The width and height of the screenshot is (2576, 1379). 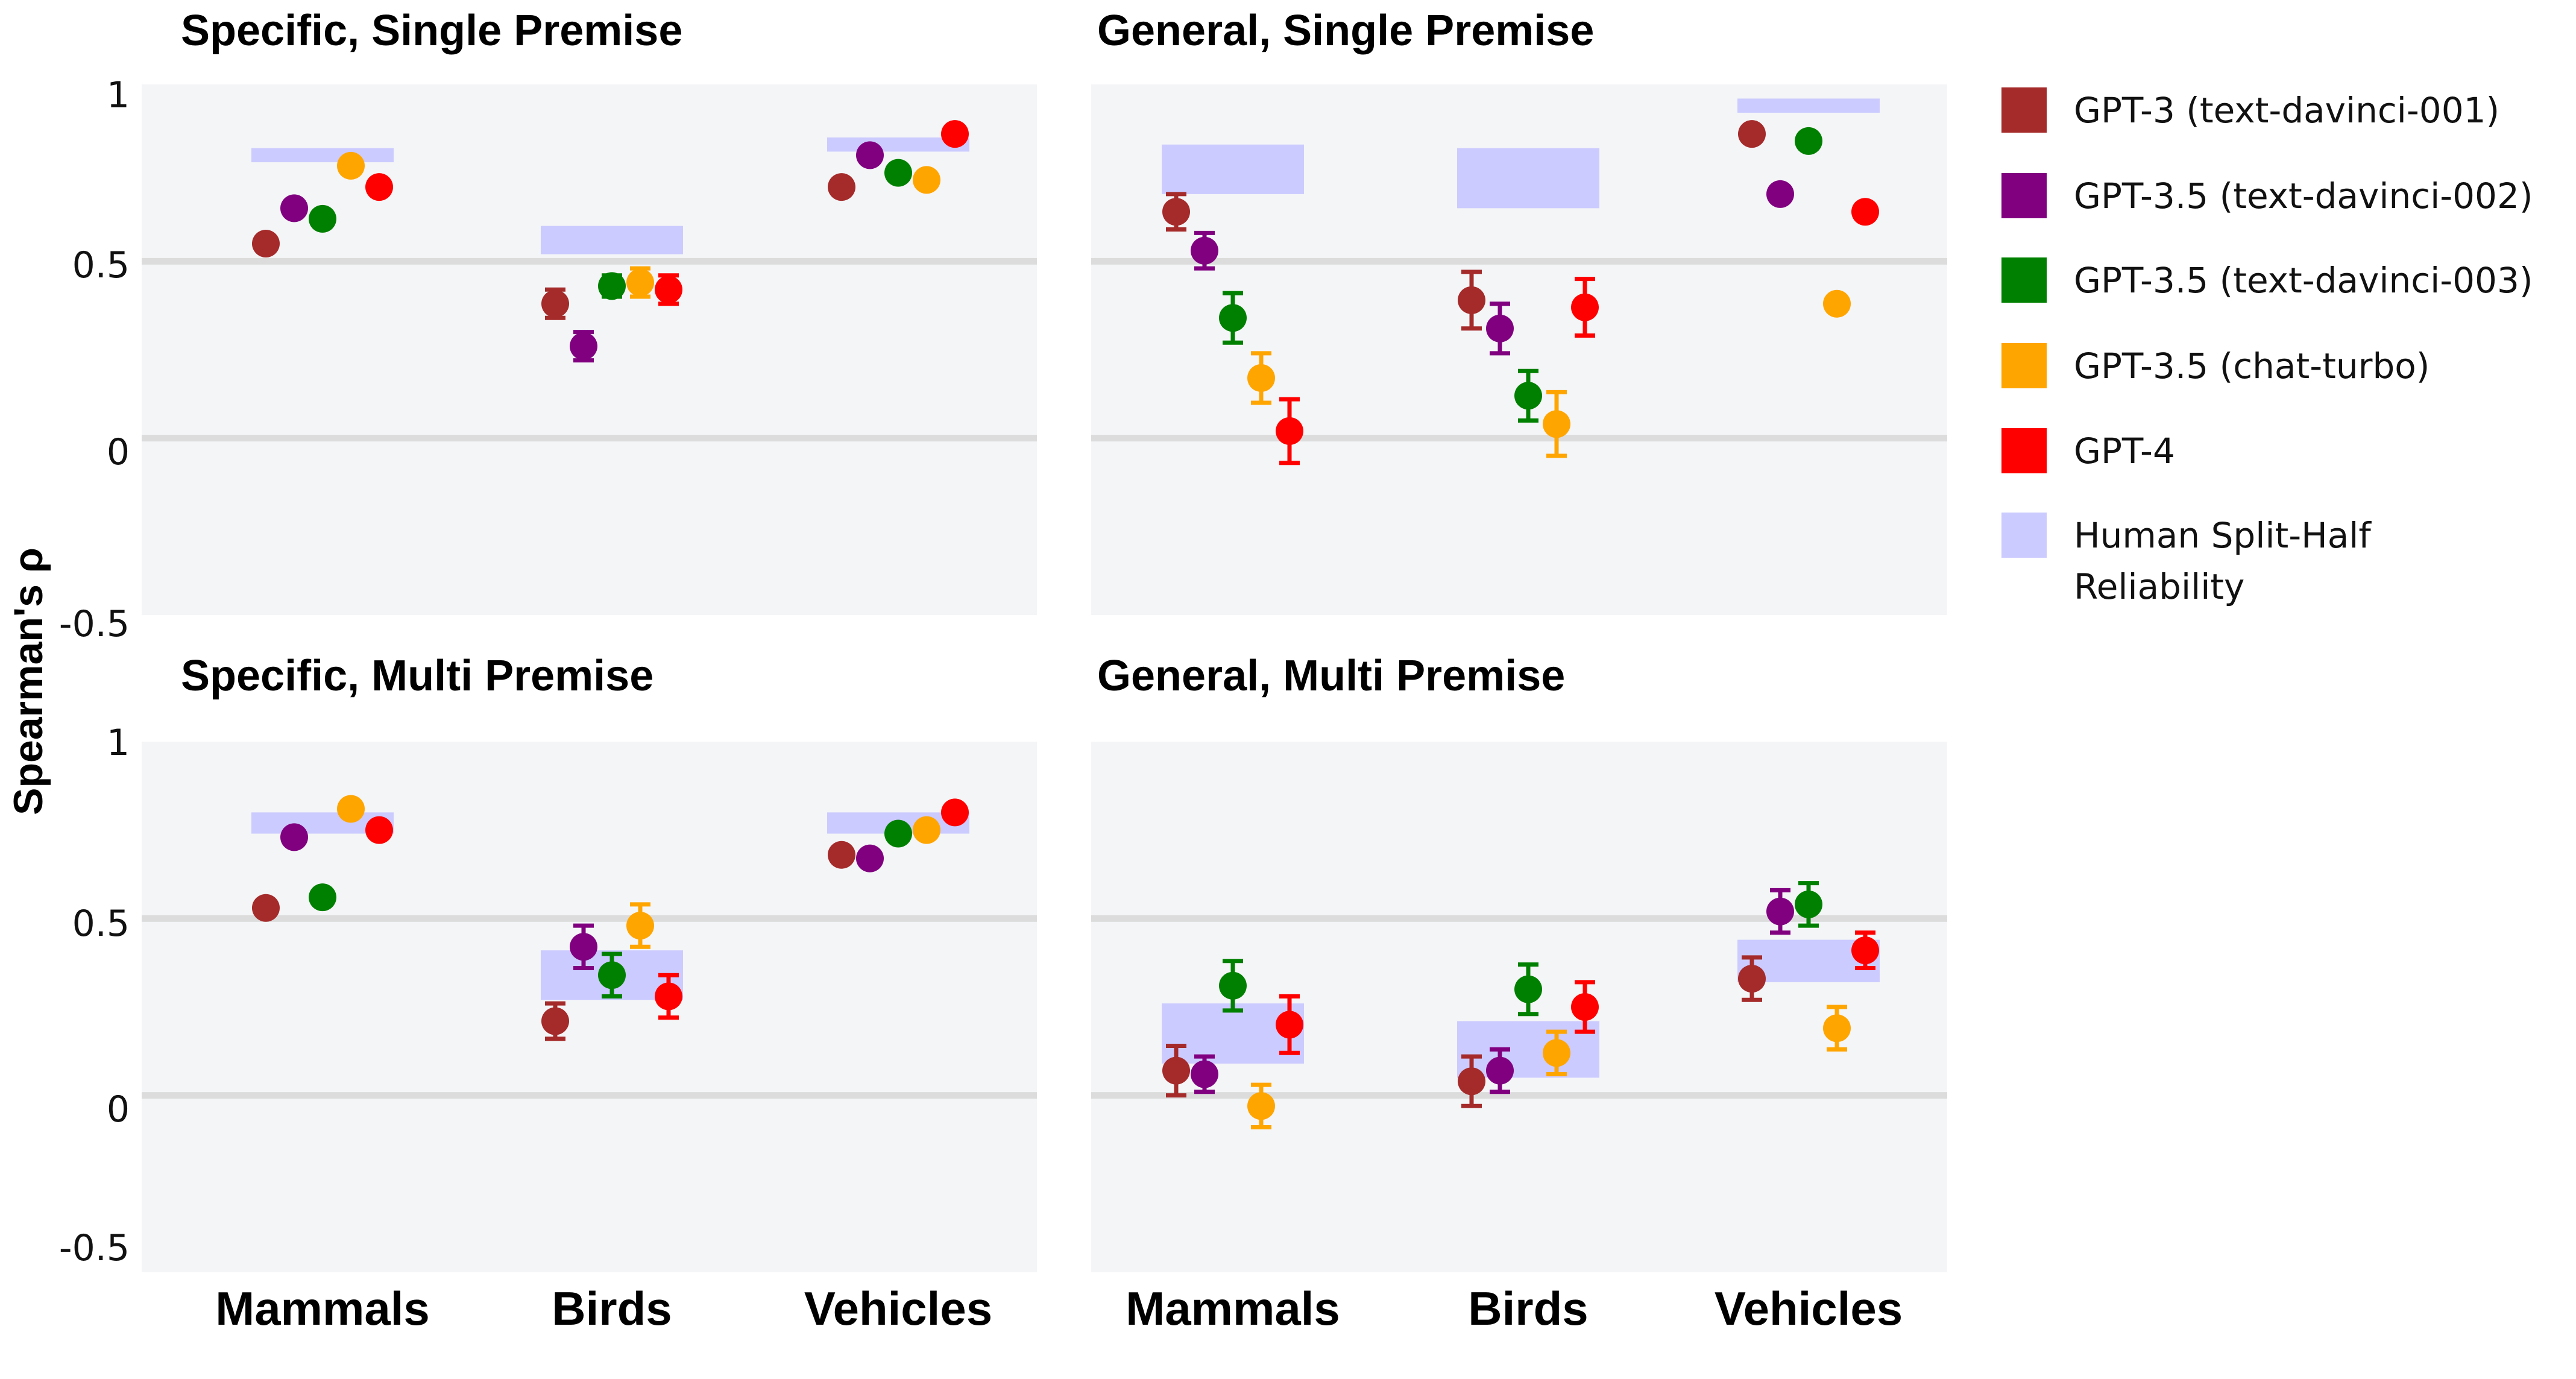 I want to click on legend-item: GPT-3.5 (chat-turbo), so click(x=2215, y=365).